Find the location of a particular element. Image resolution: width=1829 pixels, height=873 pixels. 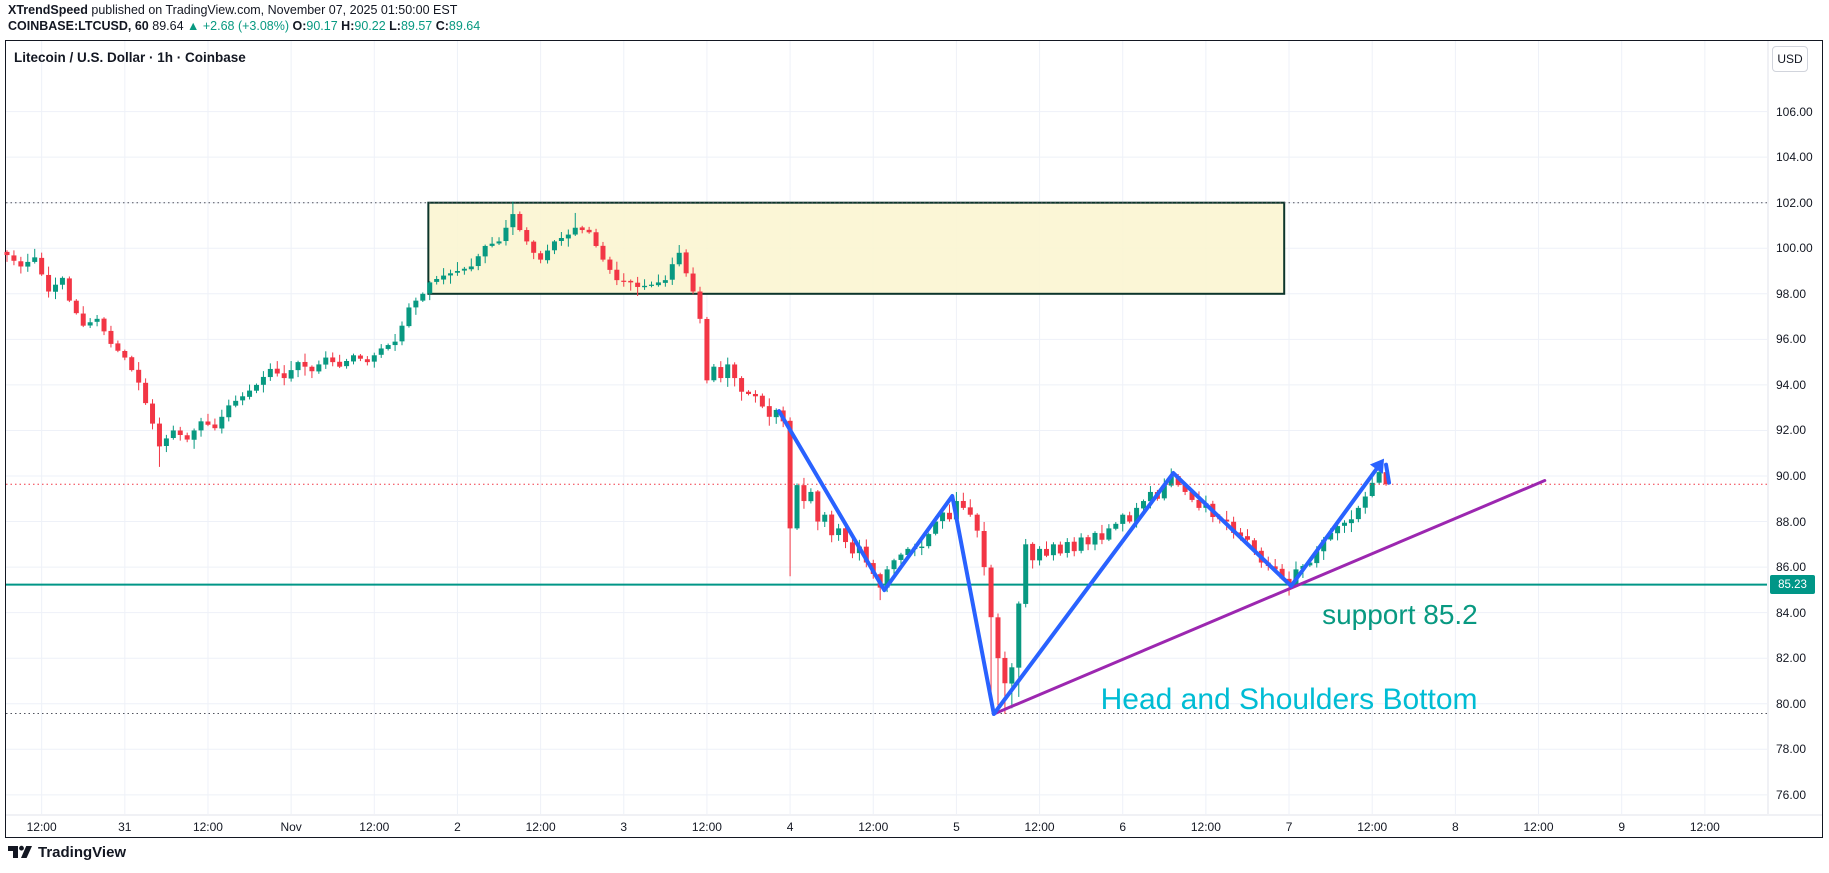

time-tick-label: 3 is located at coordinates (624, 827).